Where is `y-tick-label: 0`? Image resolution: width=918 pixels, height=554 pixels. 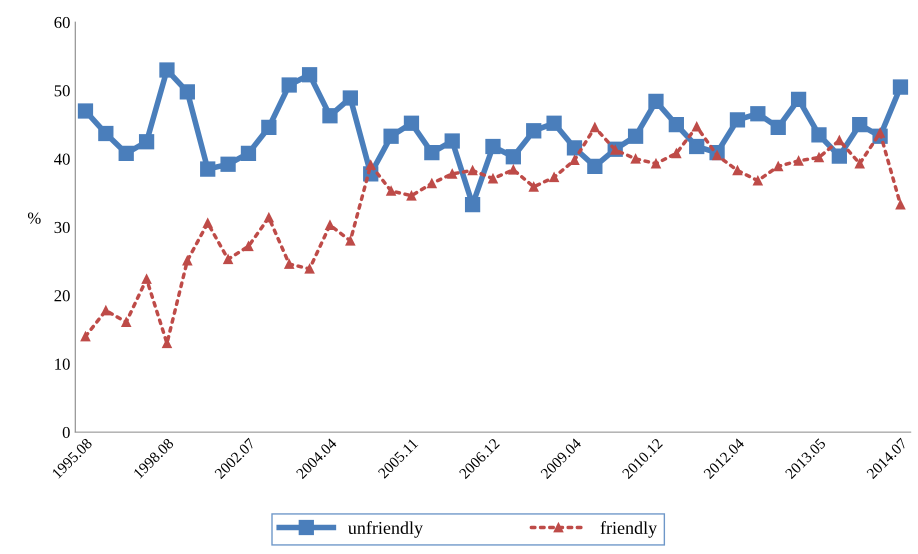
y-tick-label: 0 is located at coordinates (66, 432).